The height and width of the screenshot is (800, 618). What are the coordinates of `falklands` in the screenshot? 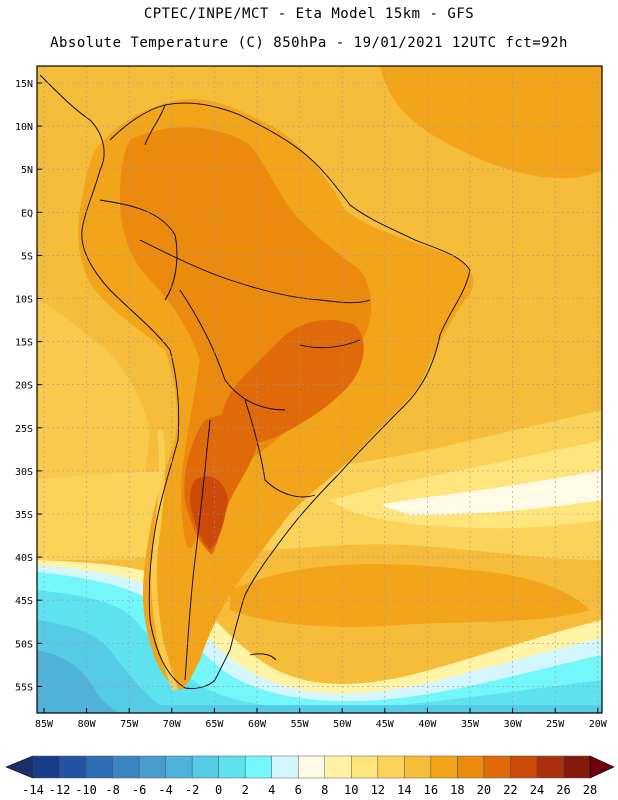 It's located at (263, 657).